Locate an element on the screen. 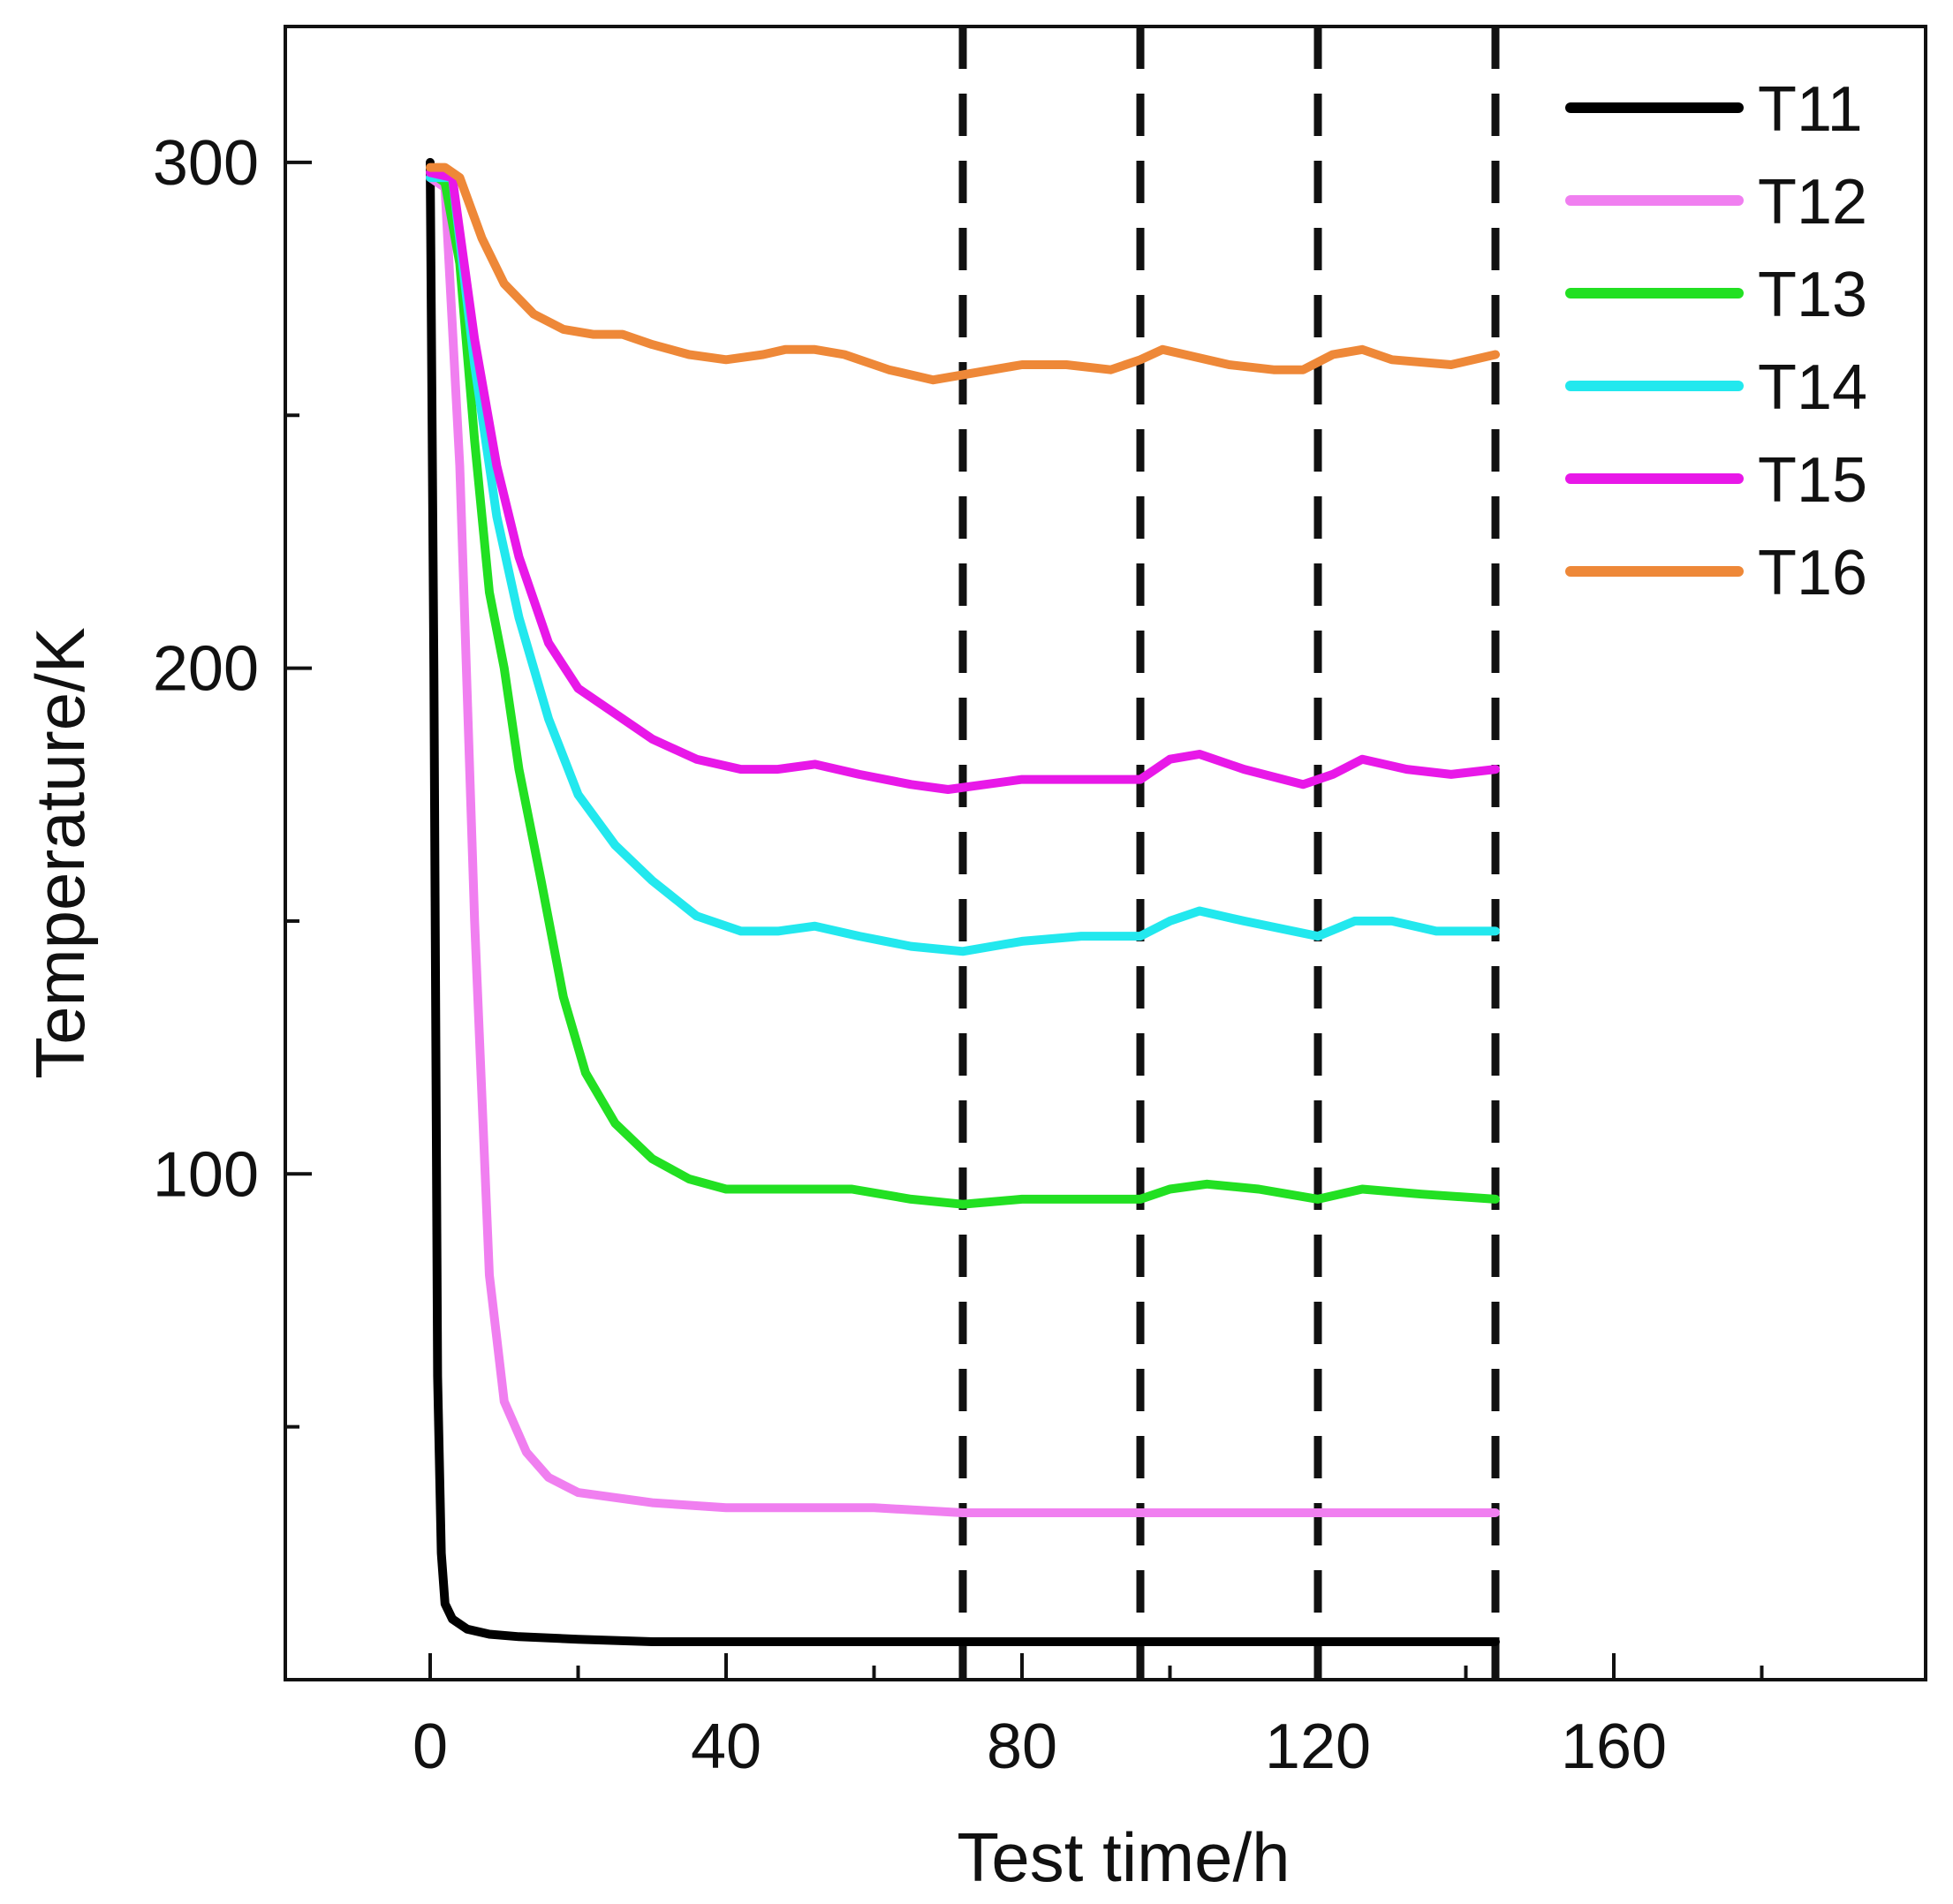 The width and height of the screenshot is (1953, 1904). series-line-t16 is located at coordinates (963, 273).